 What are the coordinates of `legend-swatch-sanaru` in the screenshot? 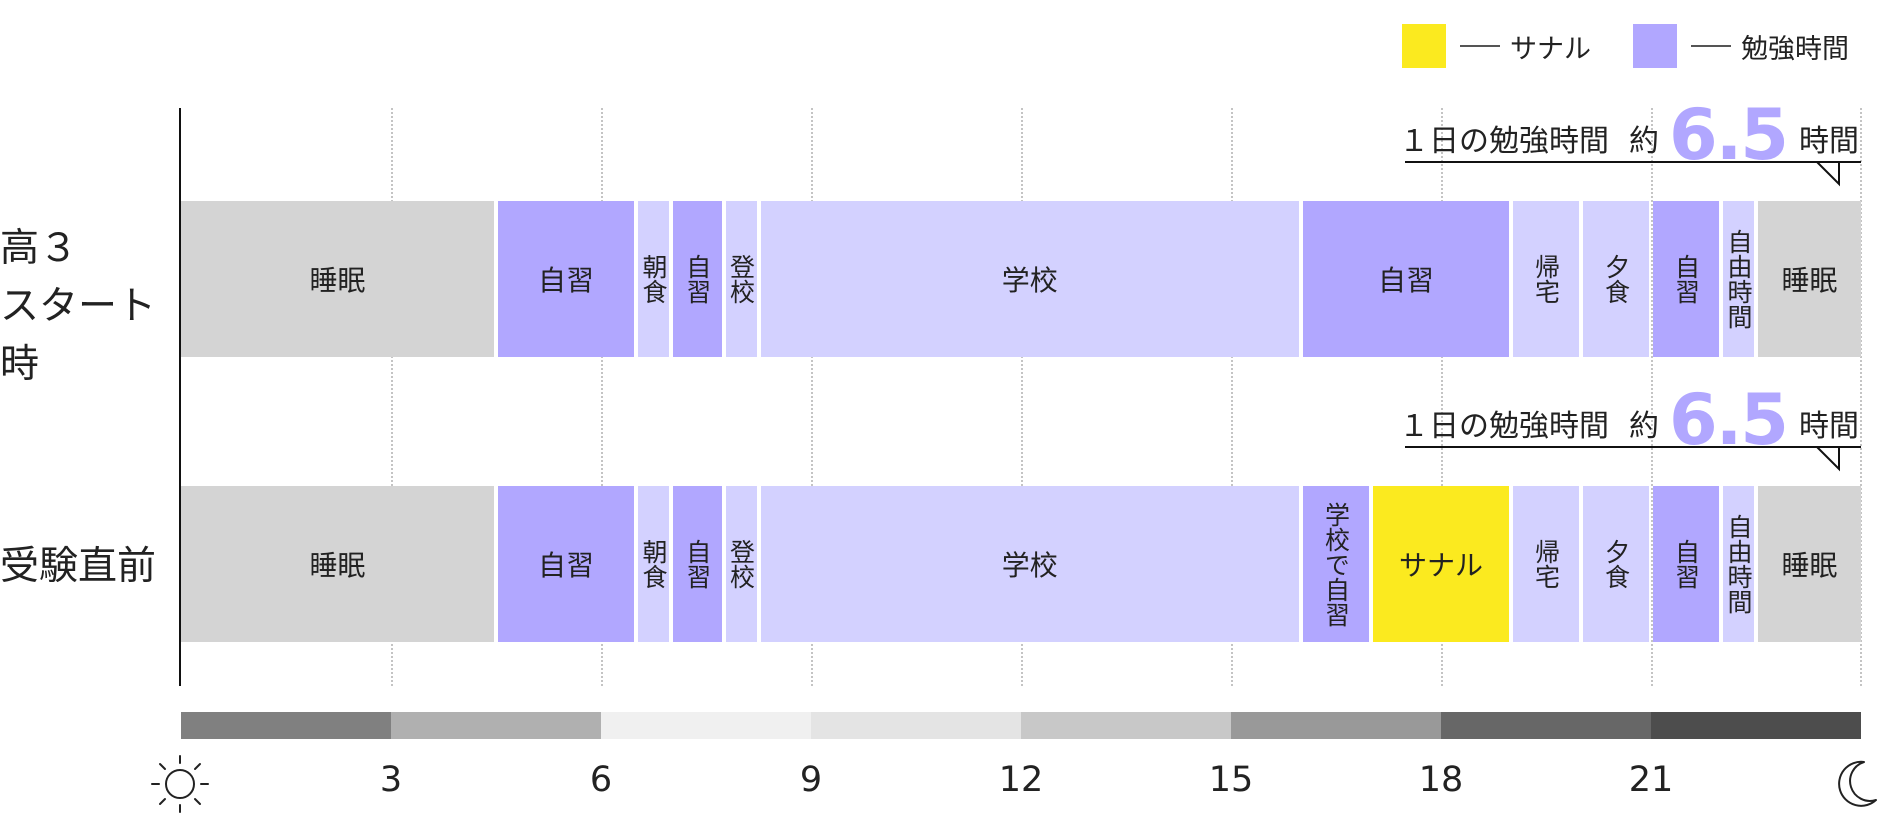 It's located at (1424, 46).